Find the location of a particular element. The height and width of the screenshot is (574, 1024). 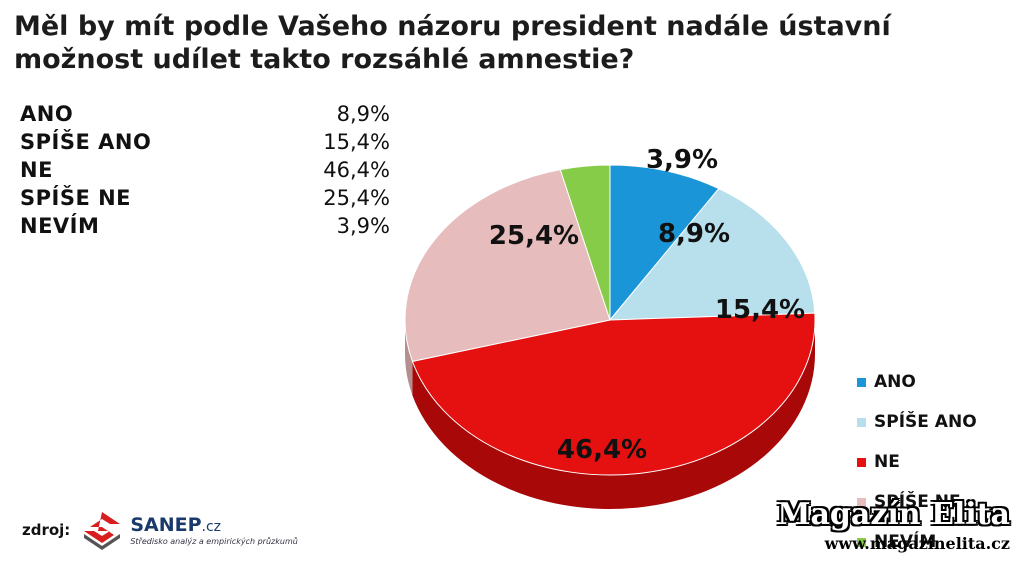

table-category: ANO is located at coordinates (47, 114).